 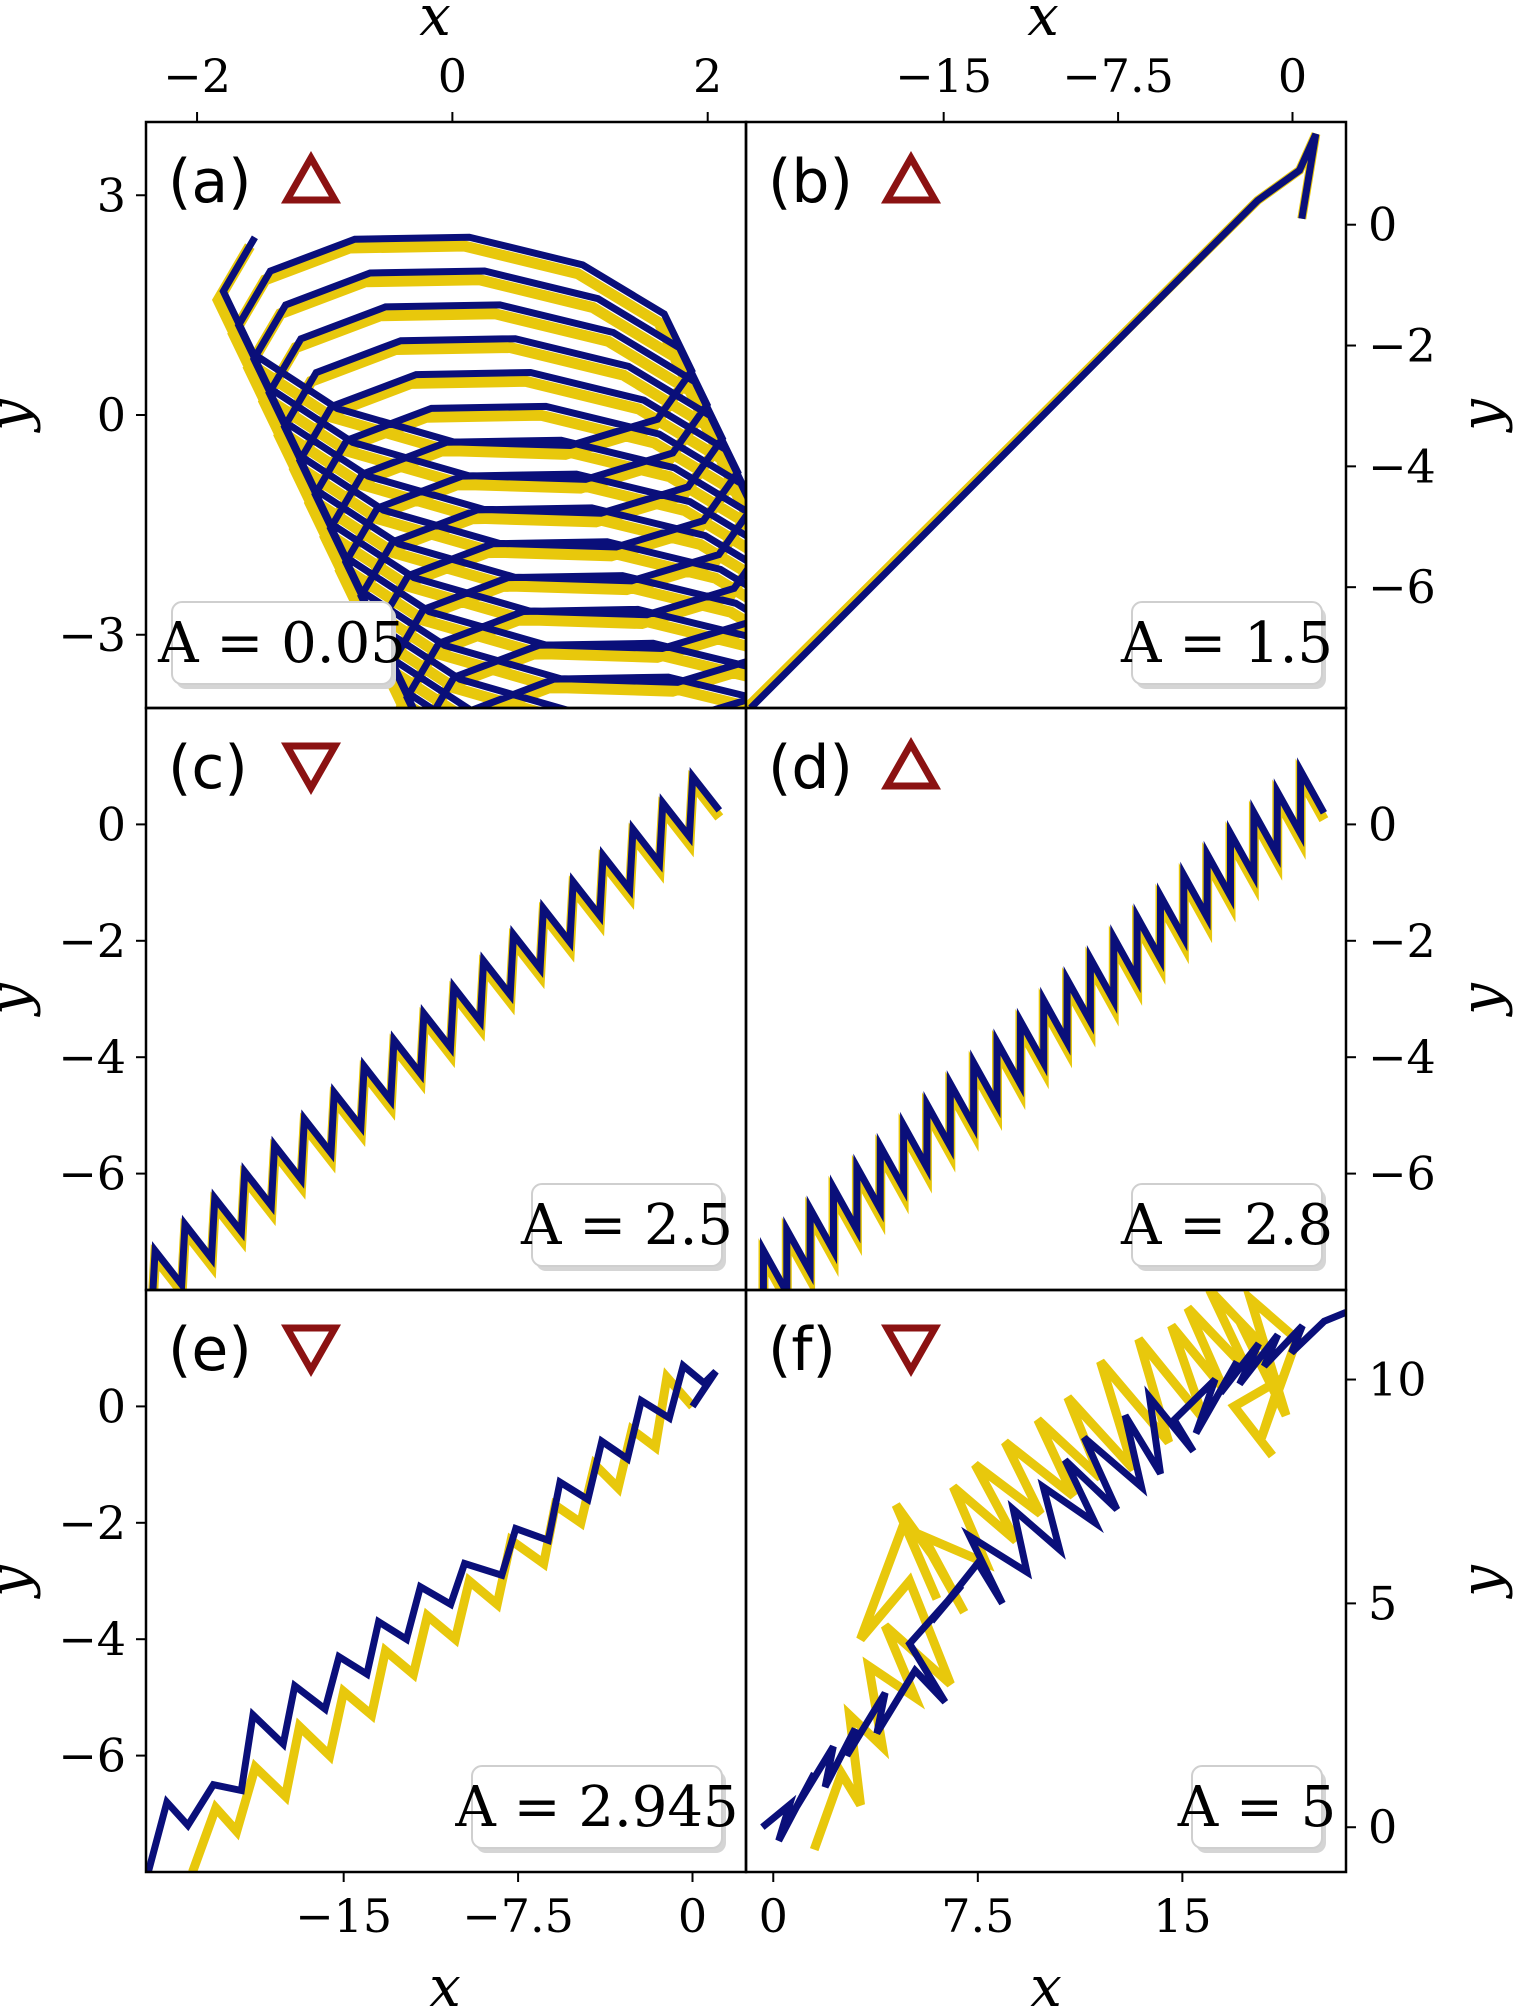 What do you see at coordinates (977, 1916) in the screenshot?
I see `x-tick-label: 7.5` at bounding box center [977, 1916].